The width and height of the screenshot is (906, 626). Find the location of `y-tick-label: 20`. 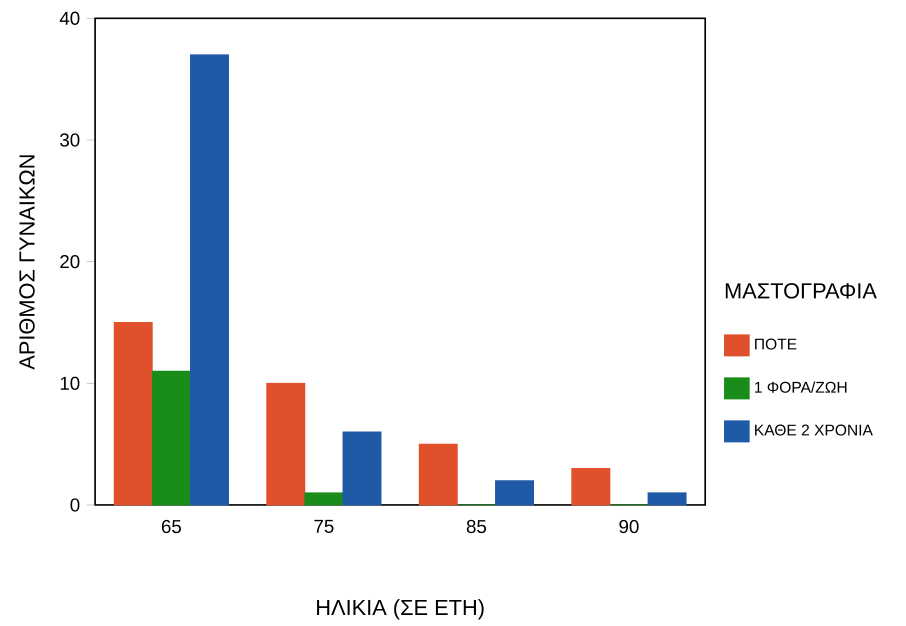

y-tick-label: 20 is located at coordinates (70, 261).